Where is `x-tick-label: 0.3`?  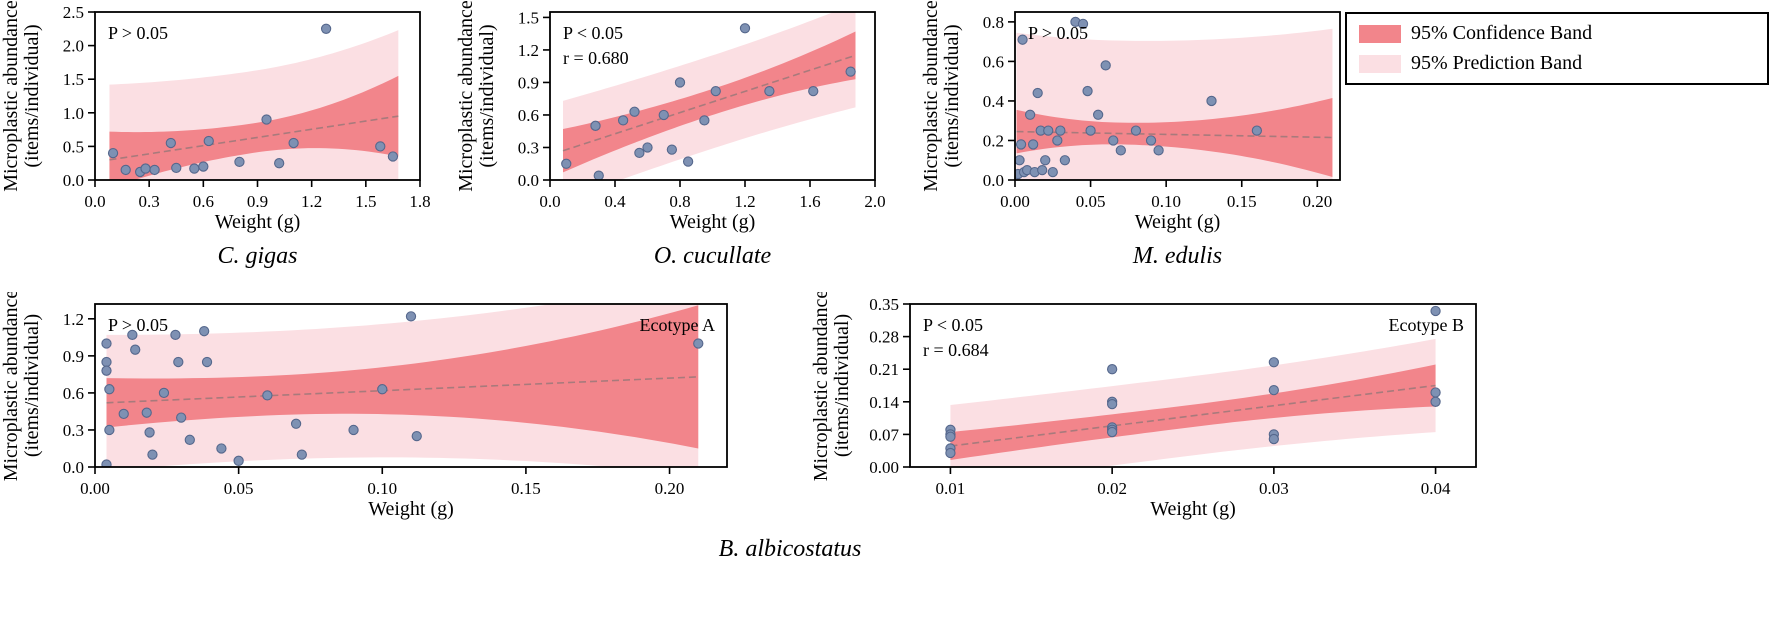 x-tick-label: 0.3 is located at coordinates (149, 201).